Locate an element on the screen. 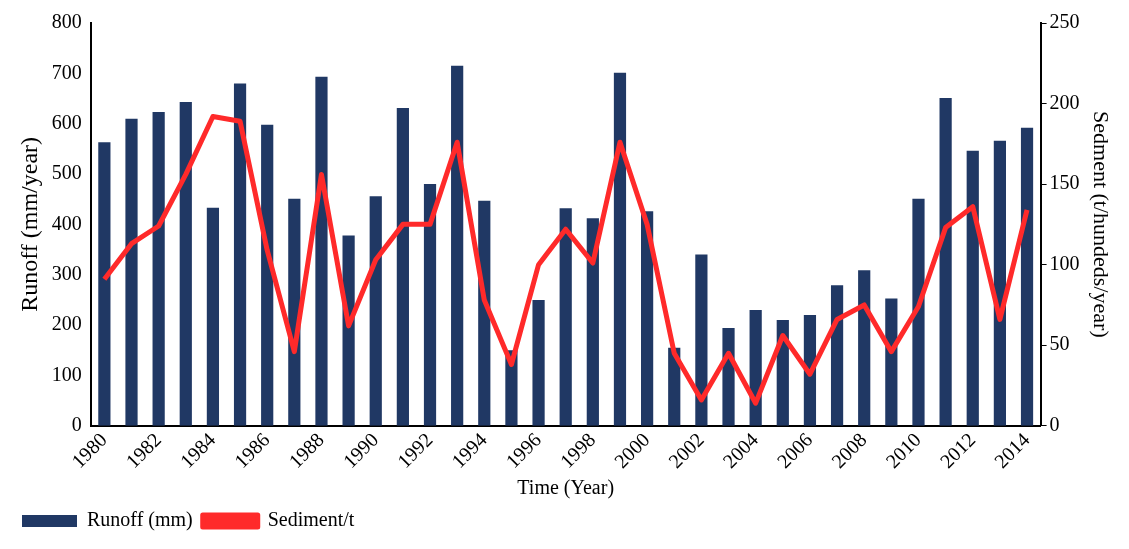 The width and height of the screenshot is (1129, 549). y-tick-label: 600 is located at coordinates (66, 121).